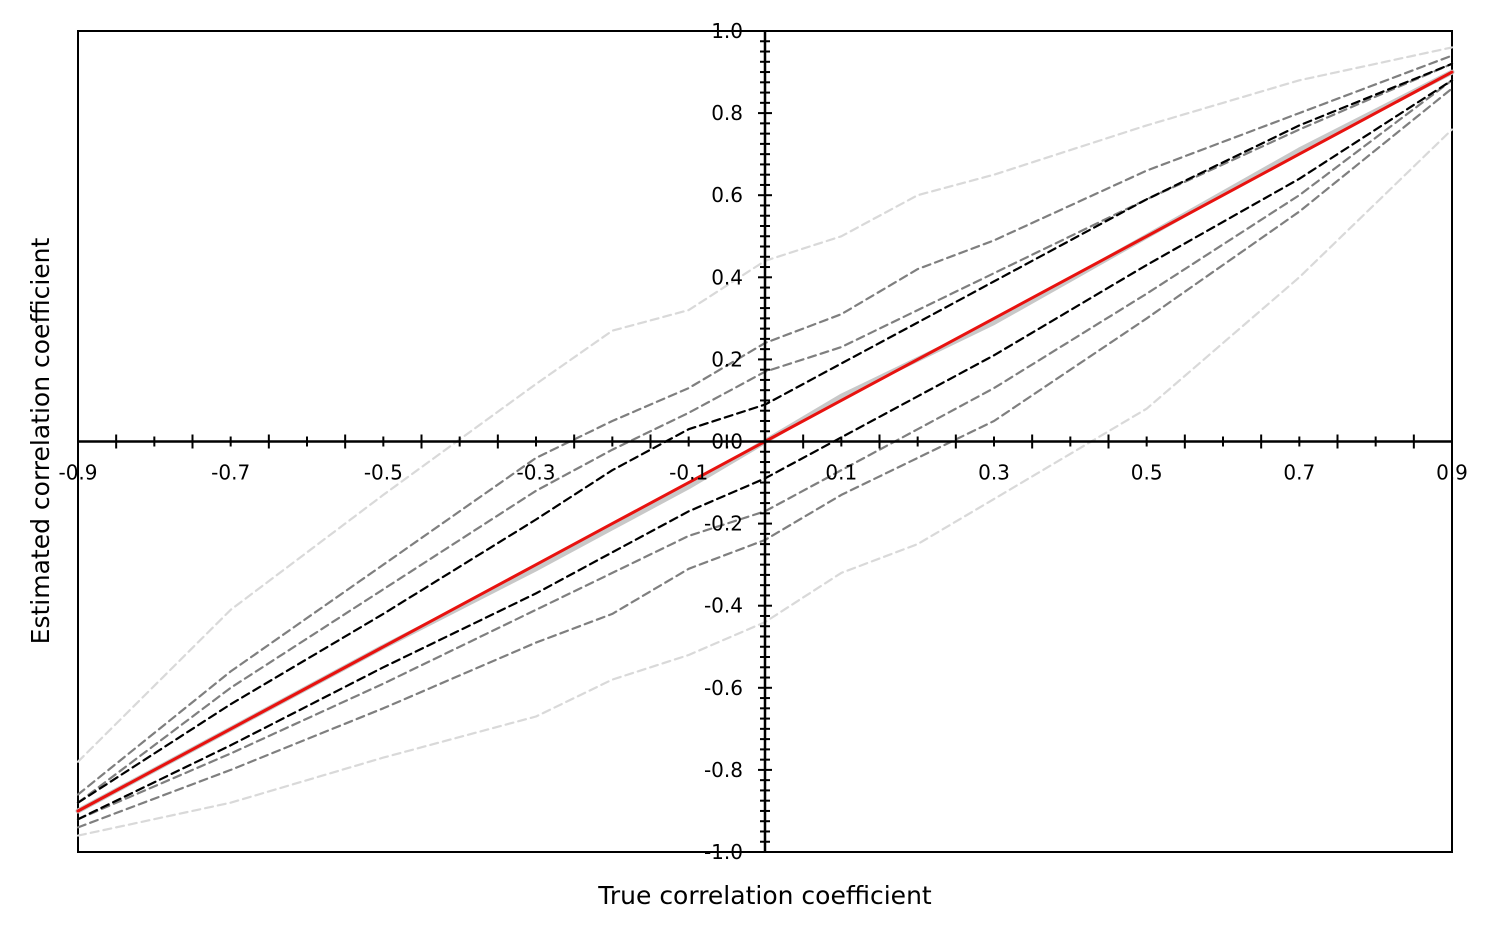  Describe the element at coordinates (764, 895) in the screenshot. I see `x-axis-title: True correlation coefficient` at that location.